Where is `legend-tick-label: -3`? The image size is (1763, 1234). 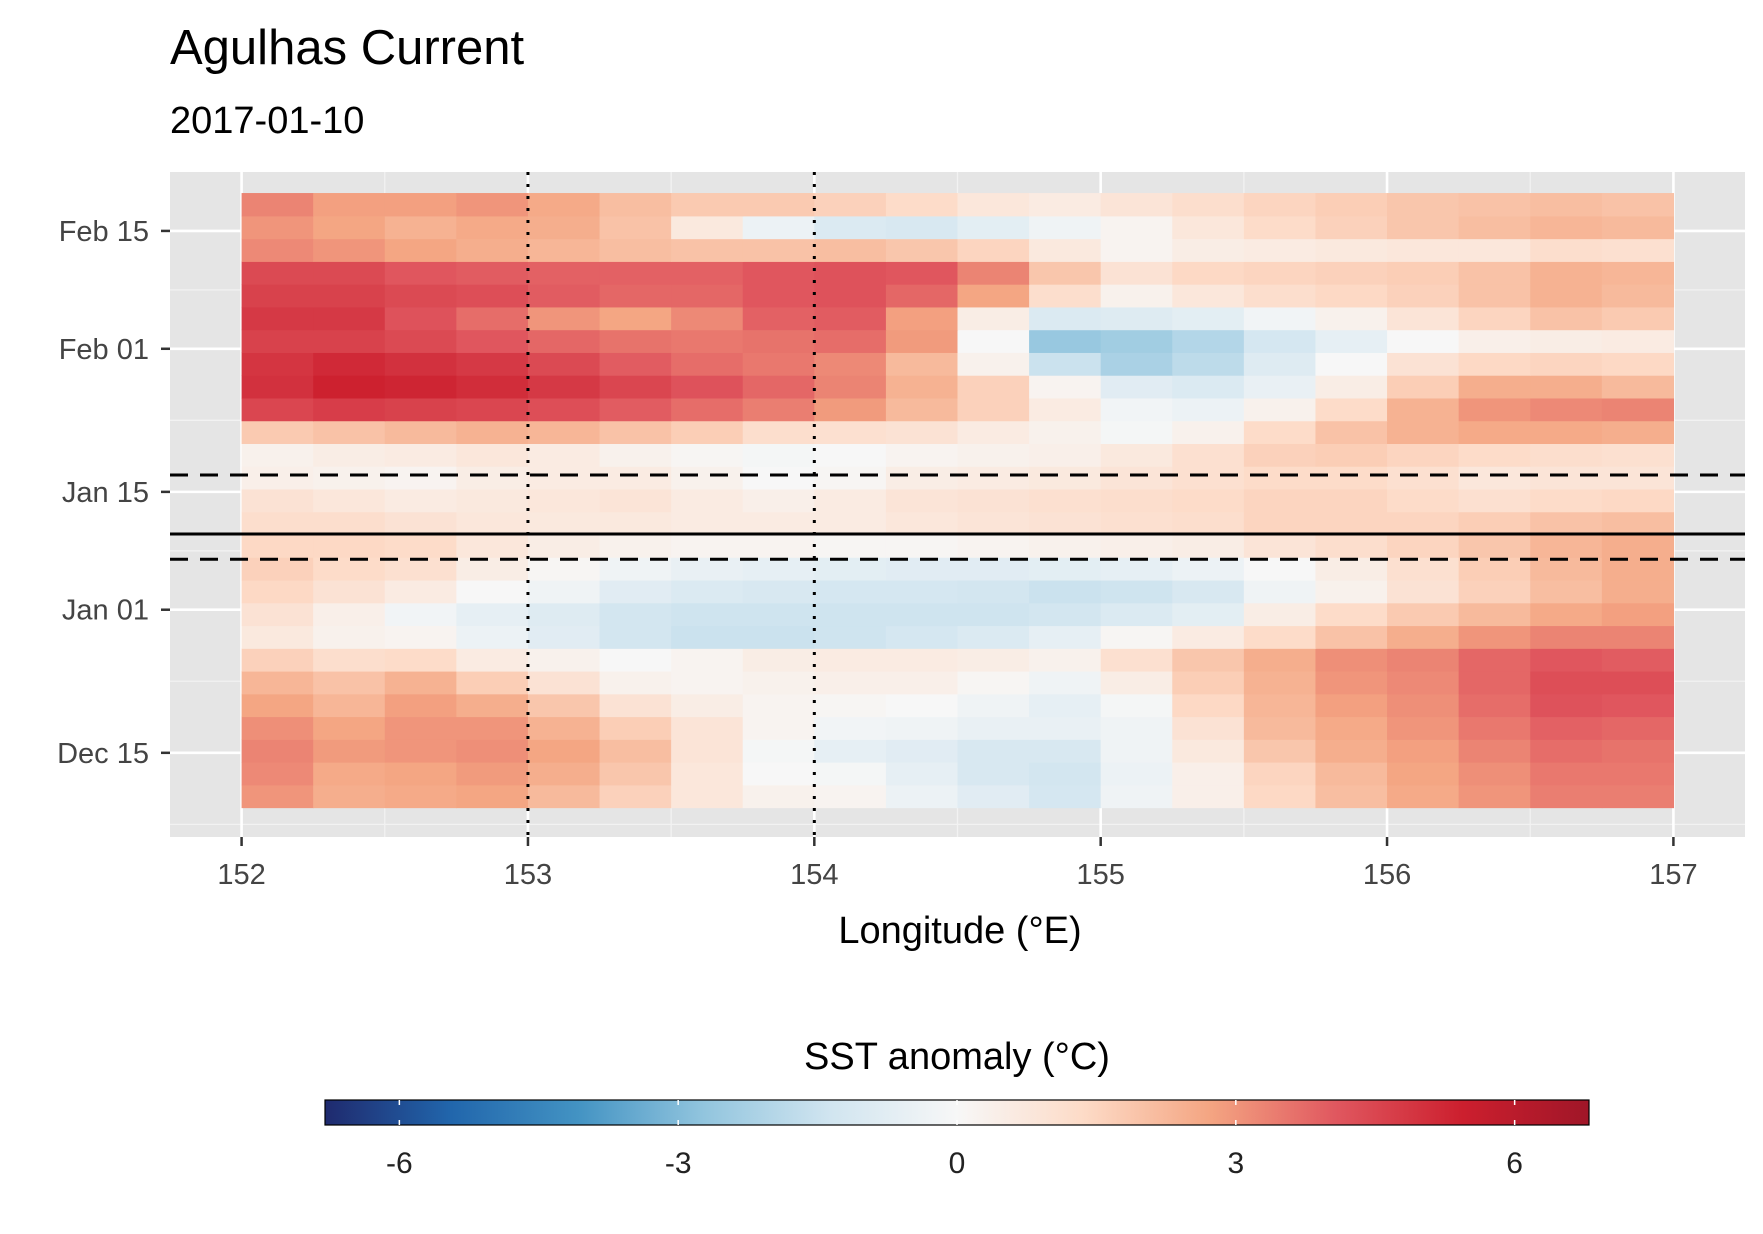 legend-tick-label: -3 is located at coordinates (678, 1163).